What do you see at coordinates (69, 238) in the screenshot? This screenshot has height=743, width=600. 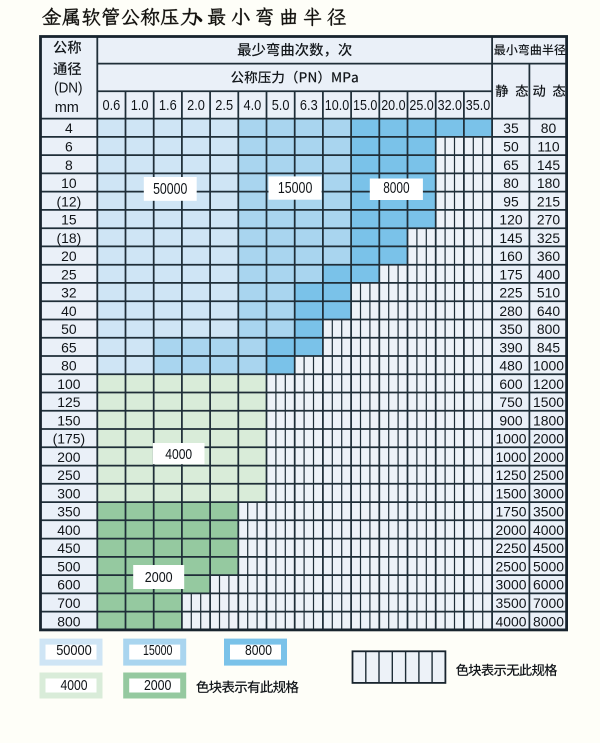 I see `svg-text: (18)` at bounding box center [69, 238].